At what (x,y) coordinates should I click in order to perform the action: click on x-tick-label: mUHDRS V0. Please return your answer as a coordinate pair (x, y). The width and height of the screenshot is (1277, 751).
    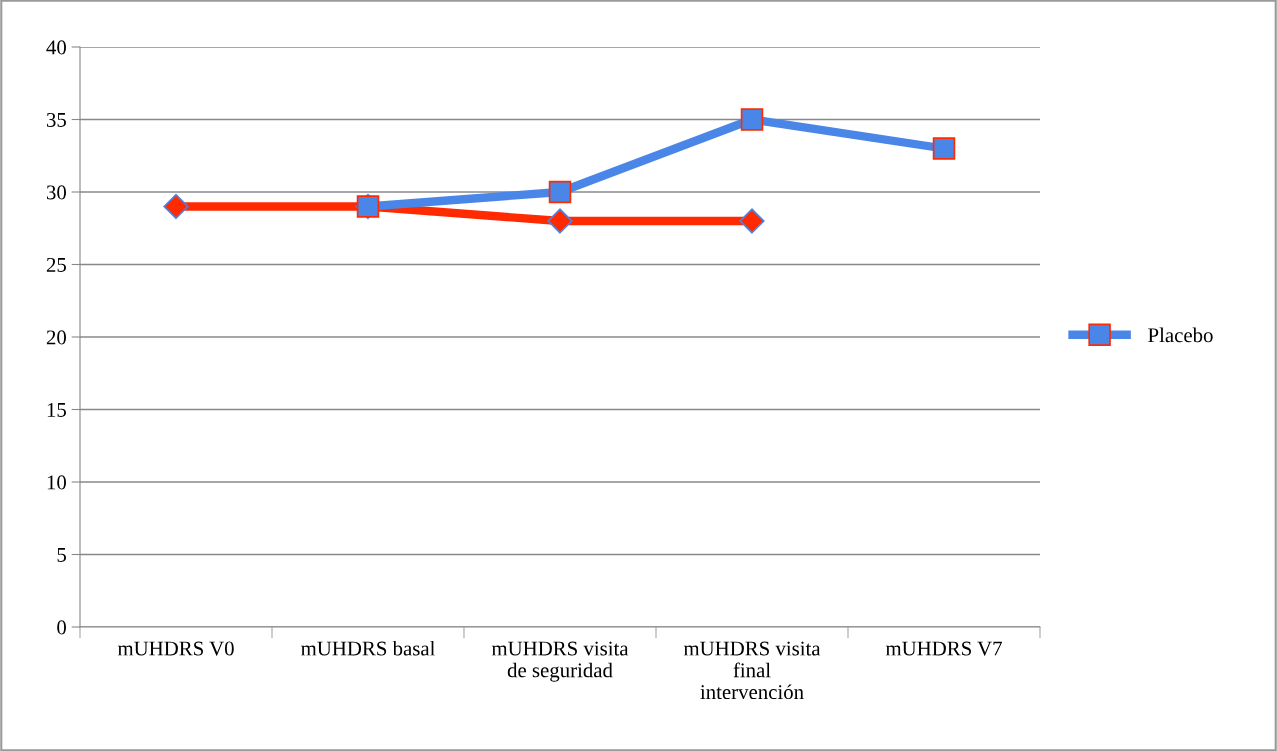
    Looking at the image, I should click on (175, 648).